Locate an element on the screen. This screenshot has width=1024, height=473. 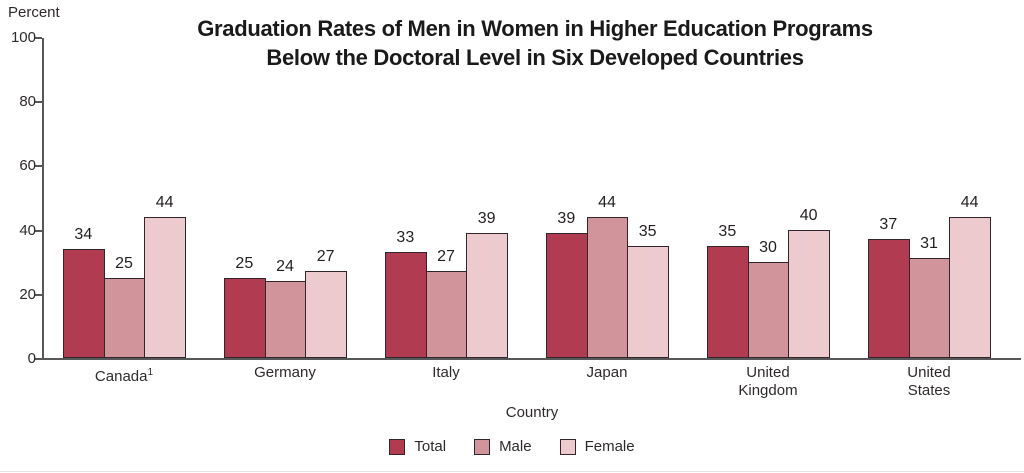
bar-total-japan is located at coordinates (567, 295).